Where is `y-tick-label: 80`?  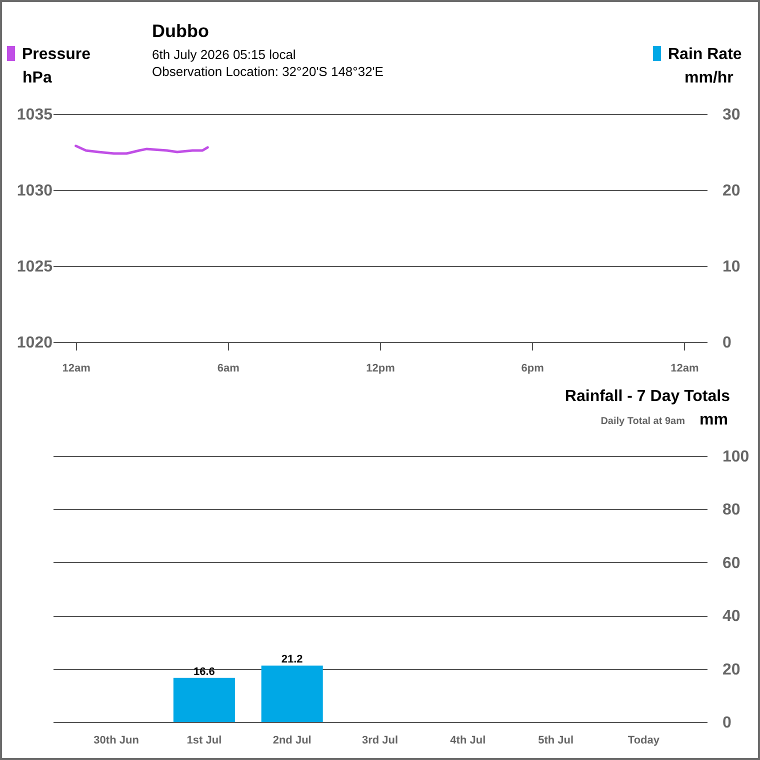 y-tick-label: 80 is located at coordinates (731, 510).